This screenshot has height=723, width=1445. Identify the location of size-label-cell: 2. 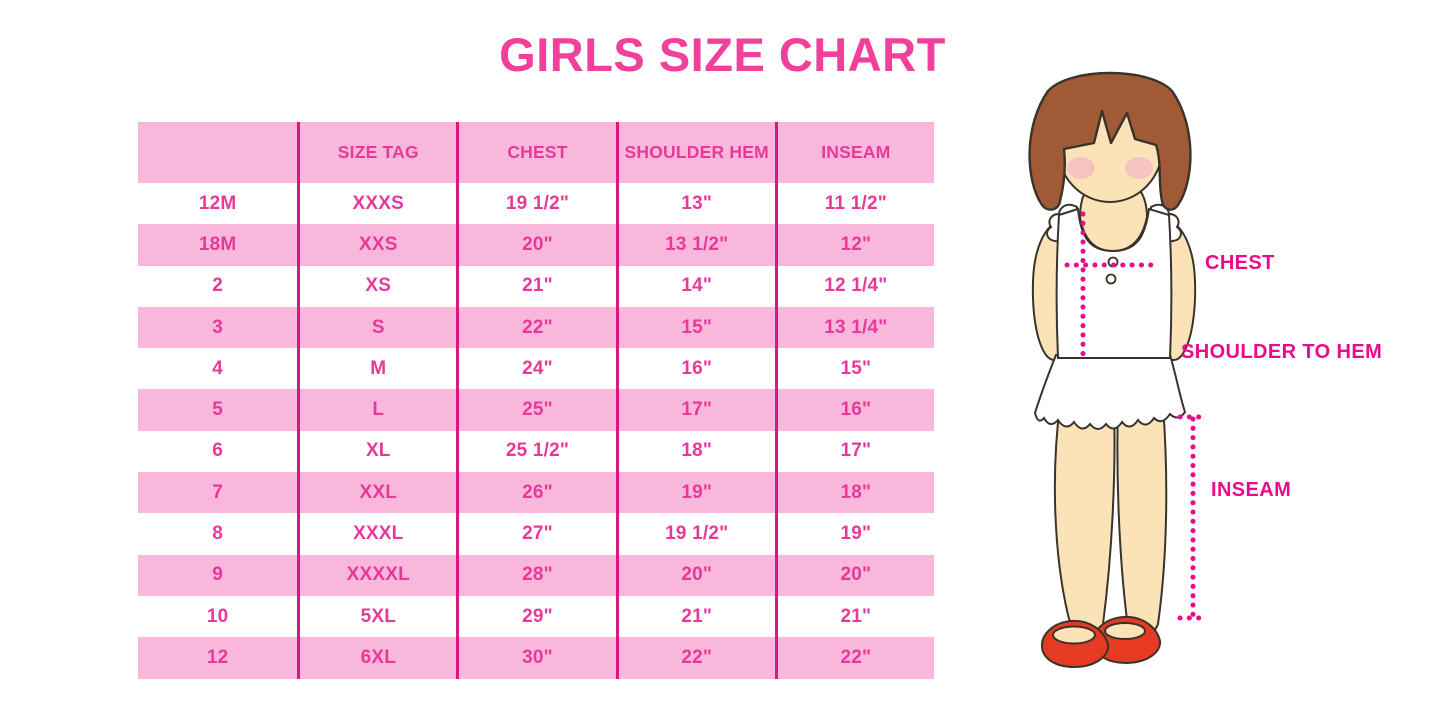
(218, 286).